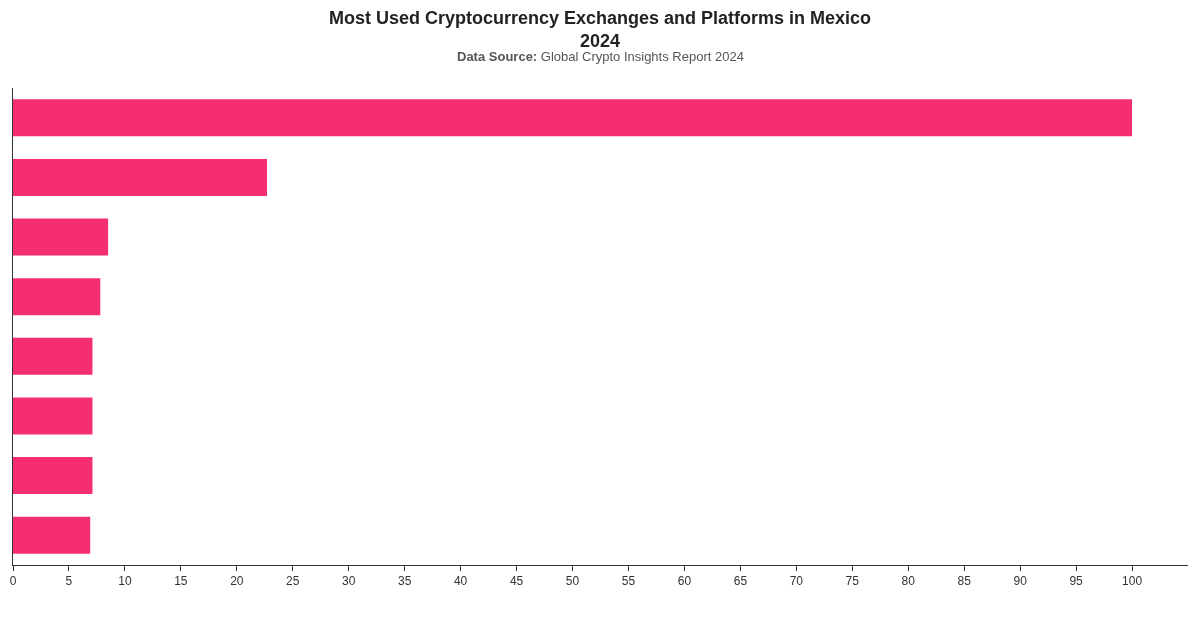 The height and width of the screenshot is (628, 1200). What do you see at coordinates (684, 581) in the screenshot?
I see `x-tick-label: 60` at bounding box center [684, 581].